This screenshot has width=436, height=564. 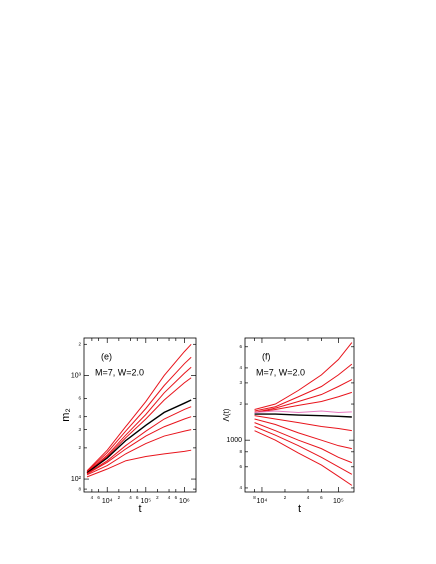 What do you see at coordinates (234, 440) in the screenshot?
I see `y-tick-label: 1000` at bounding box center [234, 440].